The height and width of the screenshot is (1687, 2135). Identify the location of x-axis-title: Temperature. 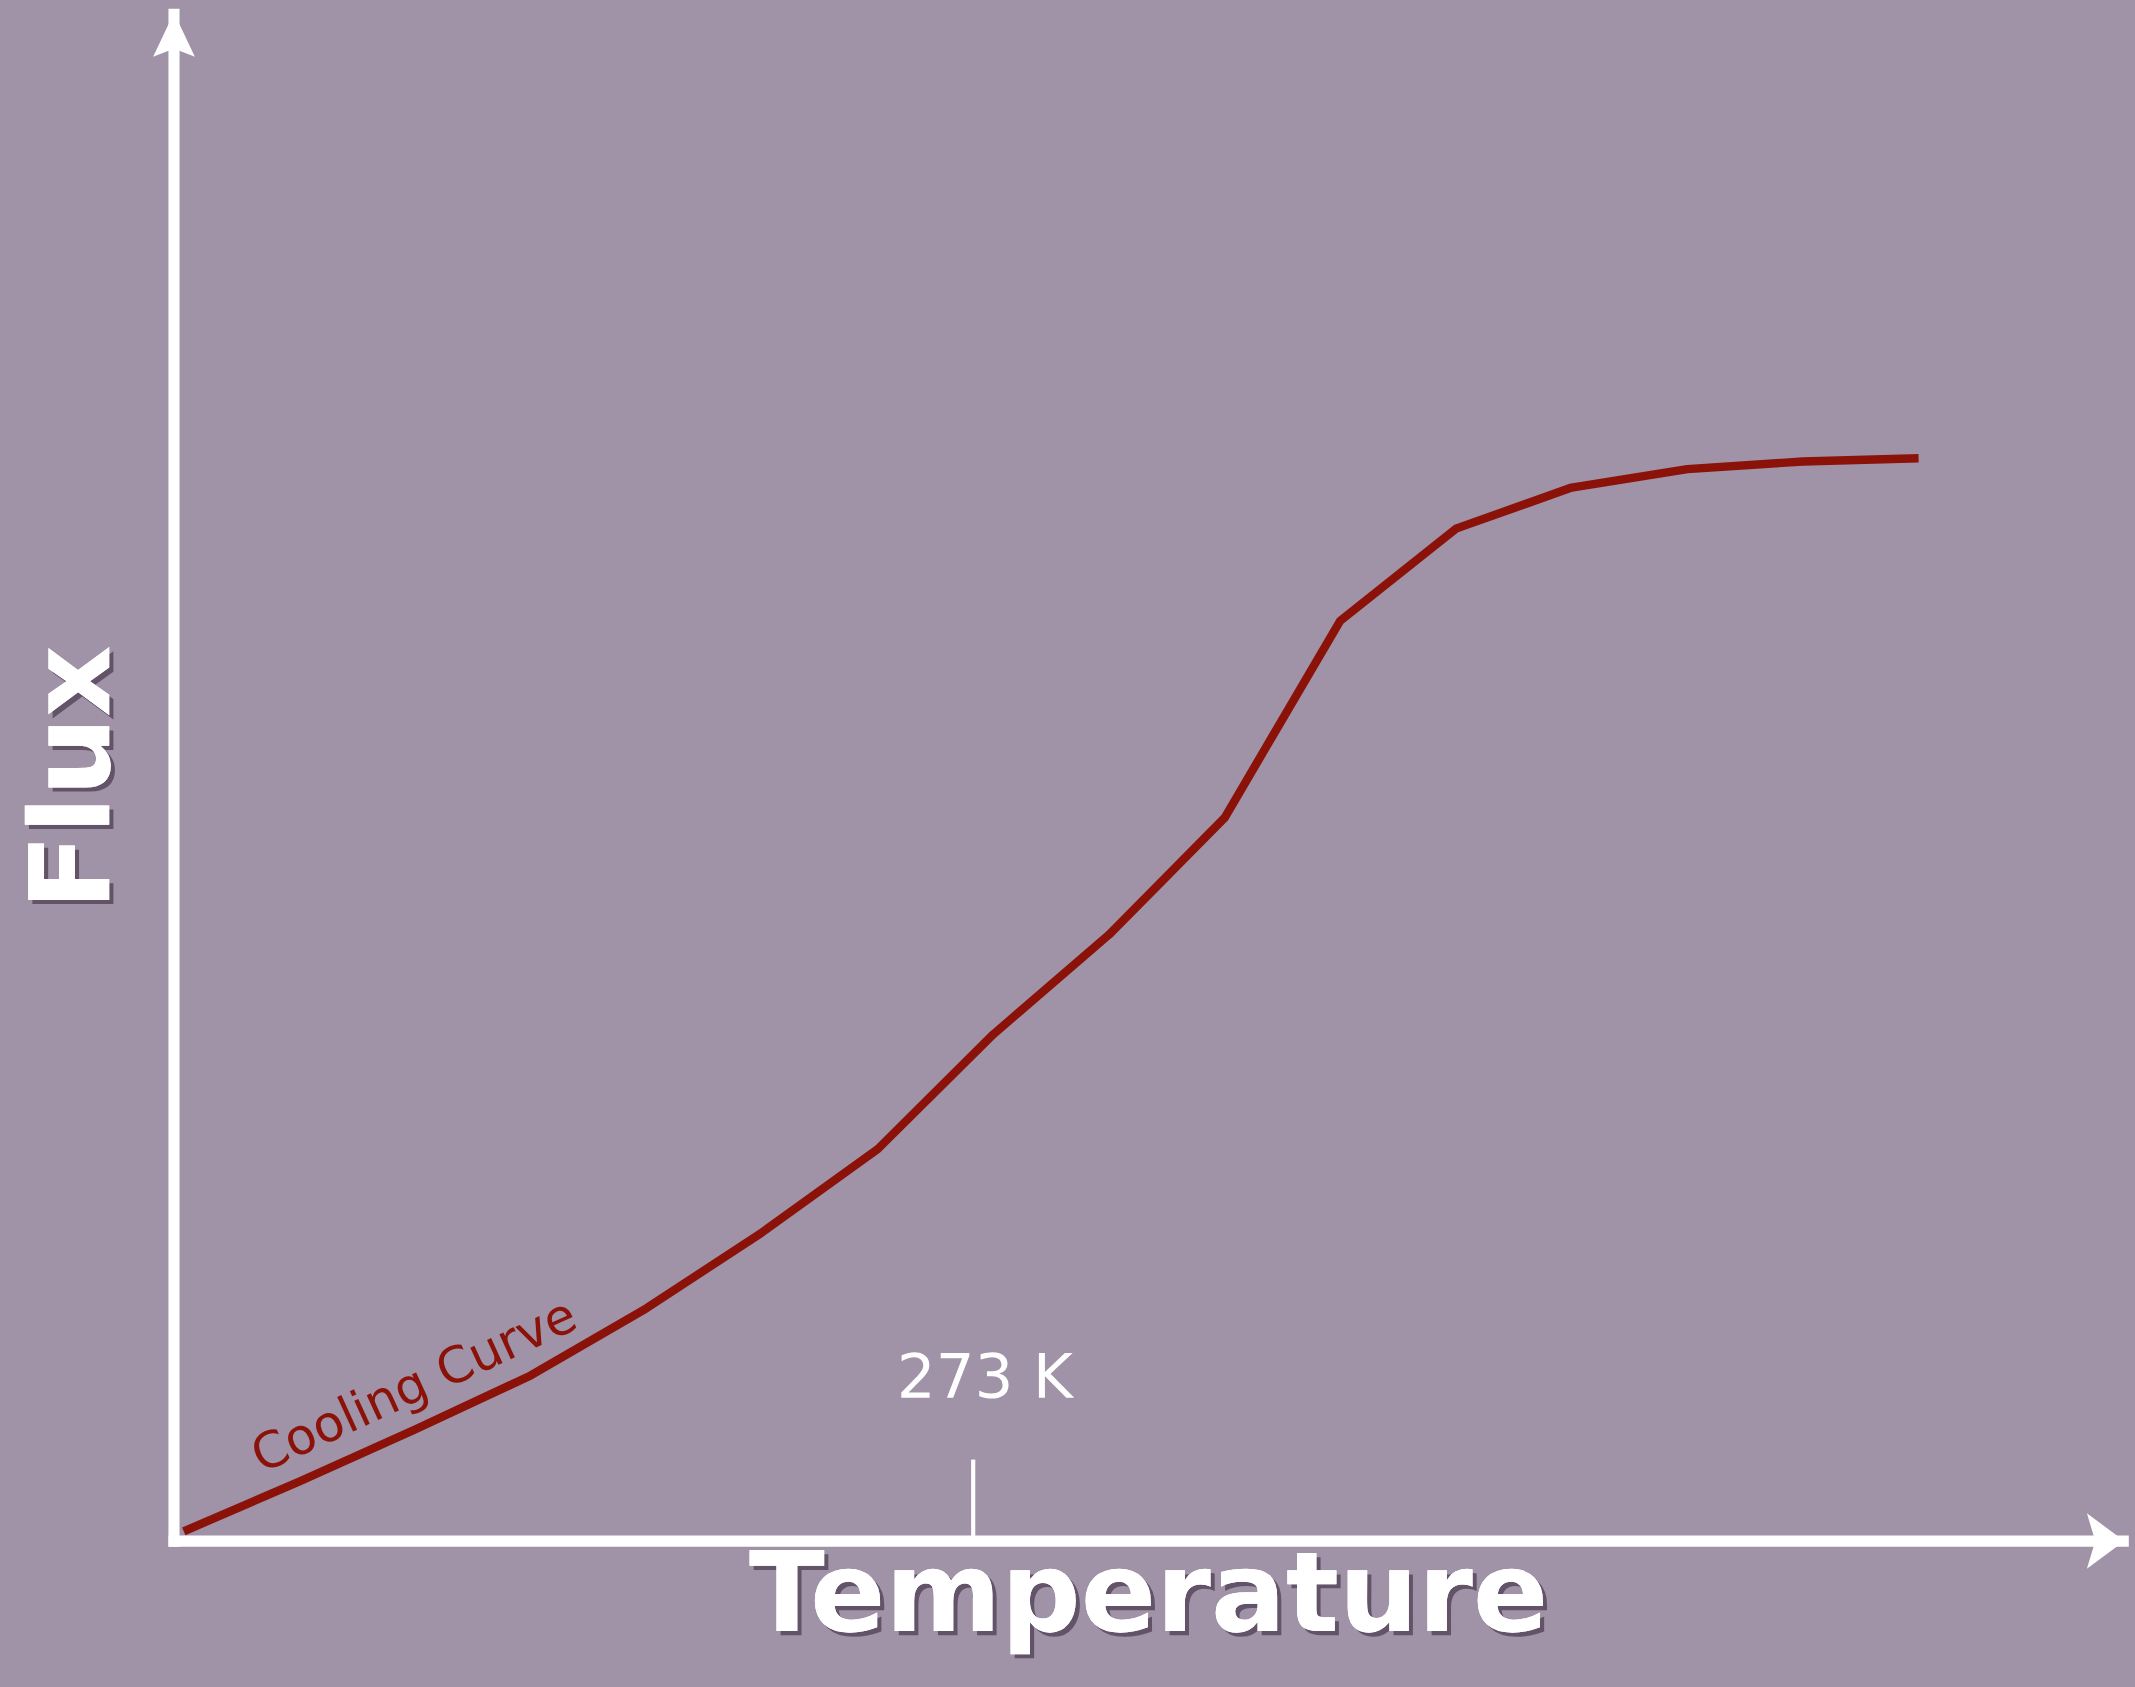
(1148, 1604).